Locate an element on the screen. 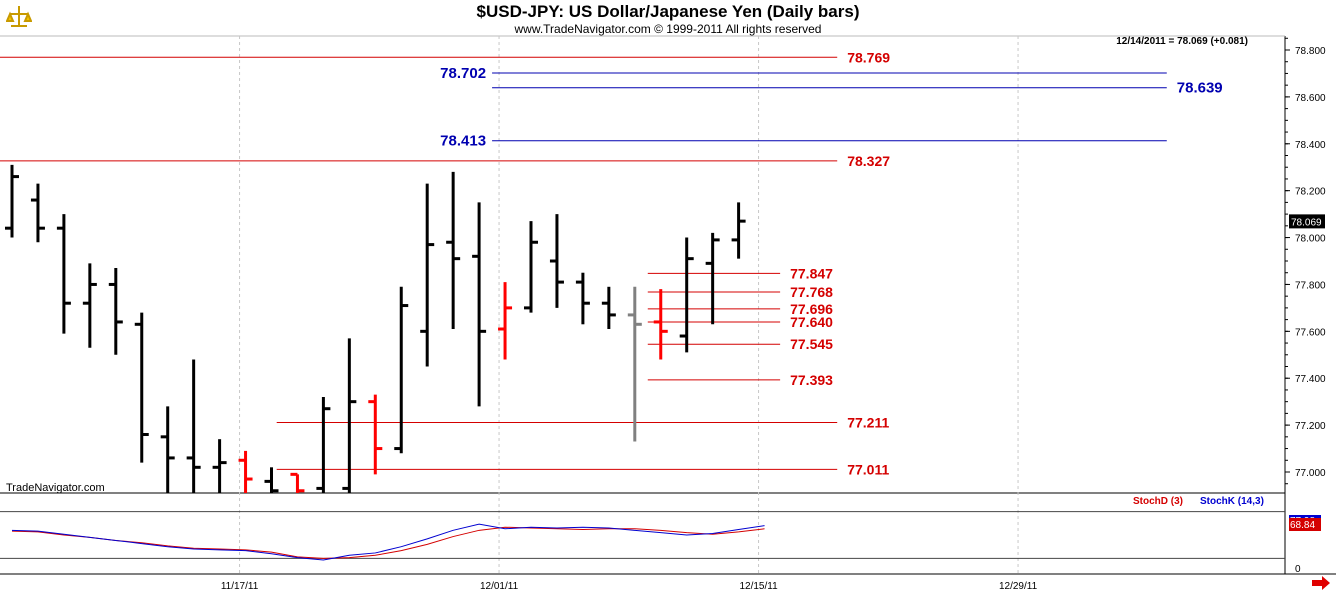 The width and height of the screenshot is (1336, 594). legend-stochd: StochD (3) is located at coordinates (1158, 501).